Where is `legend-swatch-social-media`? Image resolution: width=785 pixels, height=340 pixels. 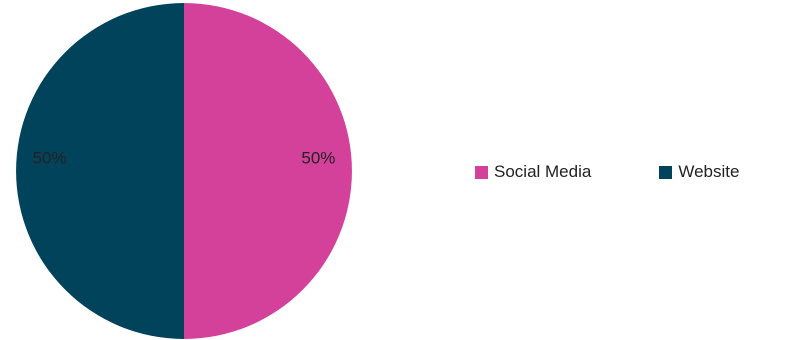
legend-swatch-social-media is located at coordinates (481, 172).